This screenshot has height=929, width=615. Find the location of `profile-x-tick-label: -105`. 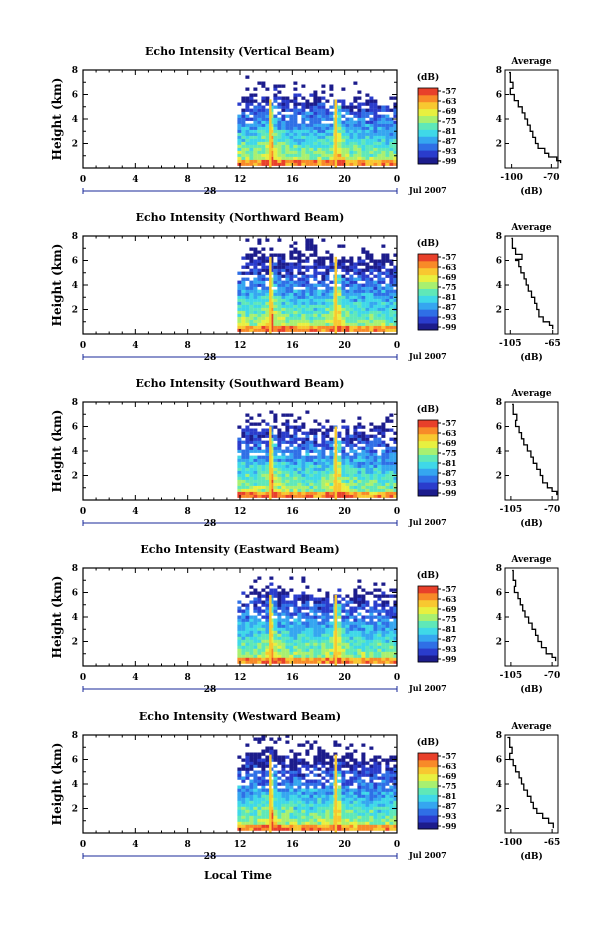

profile-x-tick-label: -105 is located at coordinates (511, 510).